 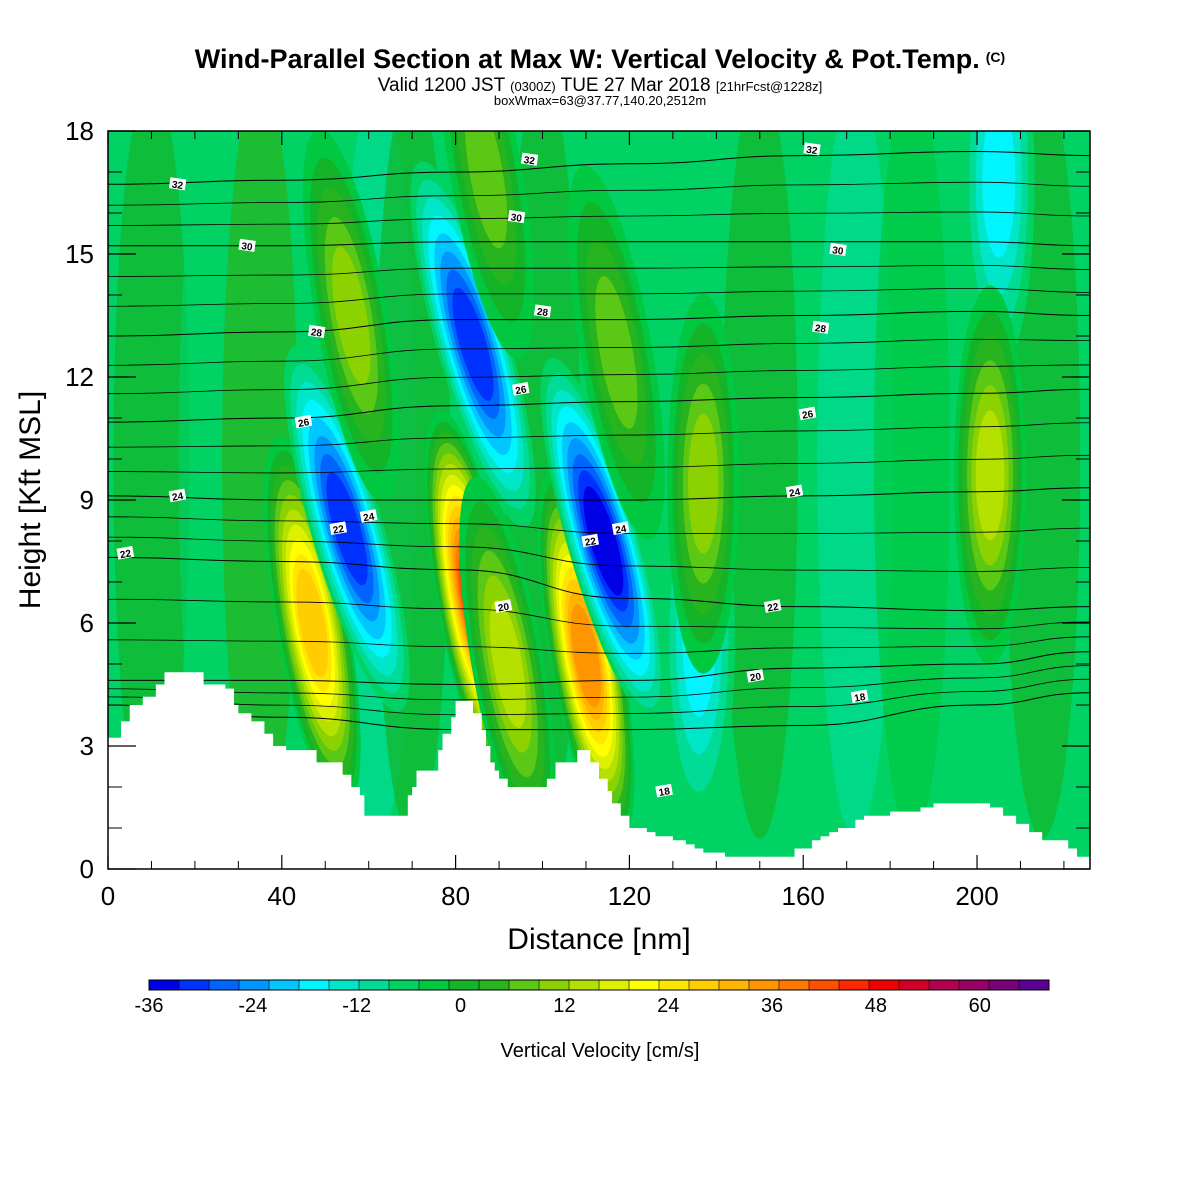 What do you see at coordinates (149, 1006) in the screenshot?
I see `colorbar-tick-label: -36` at bounding box center [149, 1006].